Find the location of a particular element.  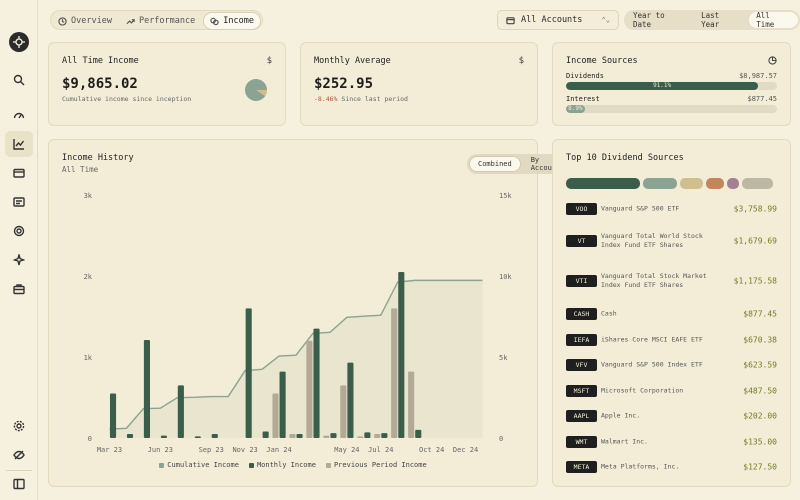

tab-label: Income is located at coordinates (238, 21).